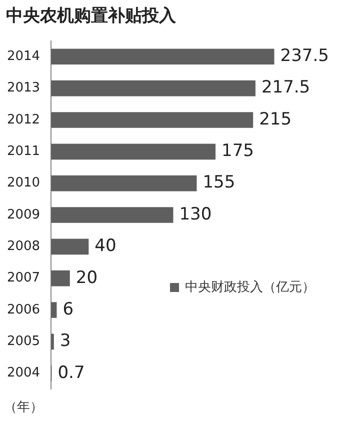 The width and height of the screenshot is (348, 423). What do you see at coordinates (105, 246) in the screenshot?
I see `data-label: 40` at bounding box center [105, 246].